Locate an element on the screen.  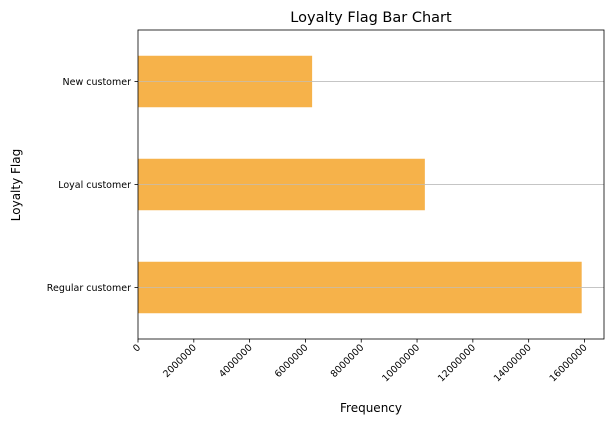
x-axis-label: Frequency is located at coordinates (371, 408).